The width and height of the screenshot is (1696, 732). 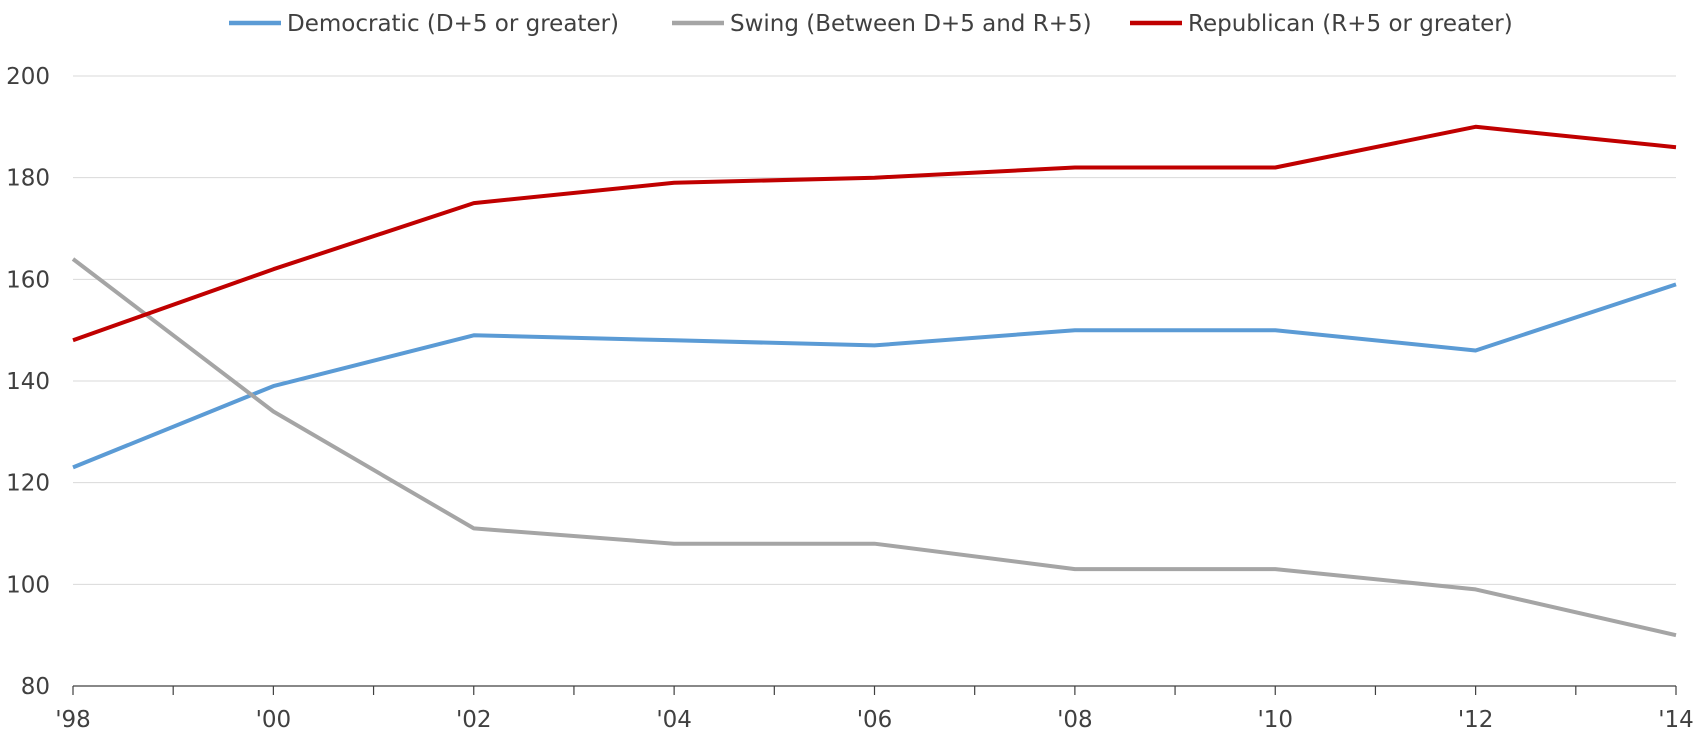 What do you see at coordinates (274, 719) in the screenshot?
I see `x-tick-label: '00` at bounding box center [274, 719].